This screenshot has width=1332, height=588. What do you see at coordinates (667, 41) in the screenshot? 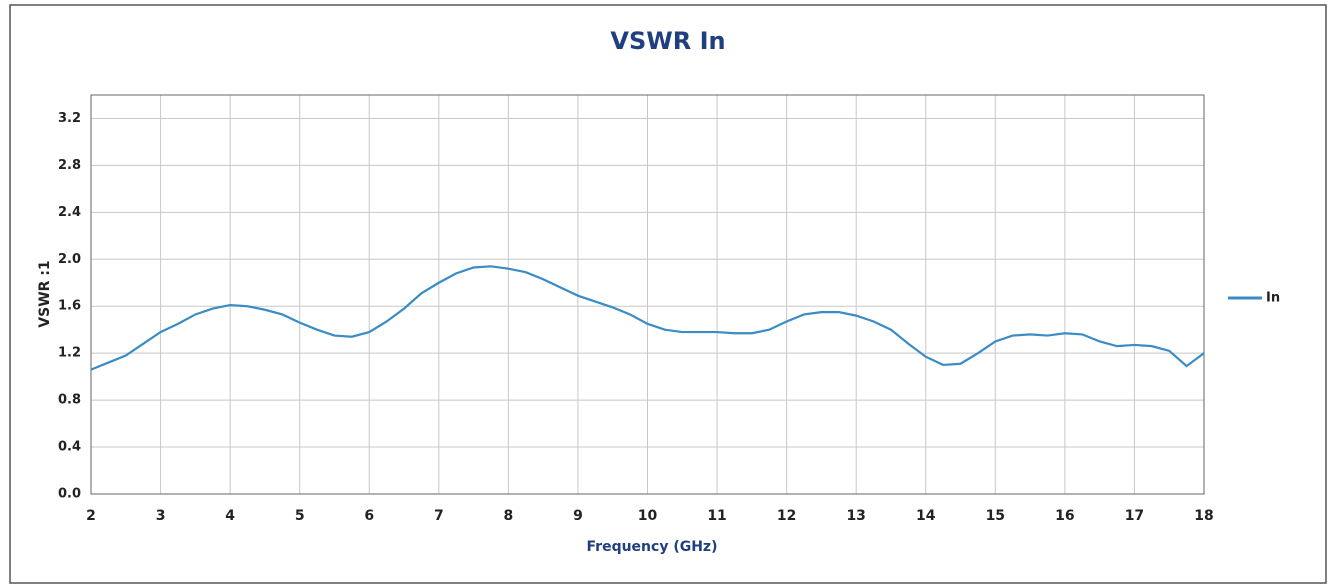
I see `chart-title: VSWR In` at bounding box center [667, 41].